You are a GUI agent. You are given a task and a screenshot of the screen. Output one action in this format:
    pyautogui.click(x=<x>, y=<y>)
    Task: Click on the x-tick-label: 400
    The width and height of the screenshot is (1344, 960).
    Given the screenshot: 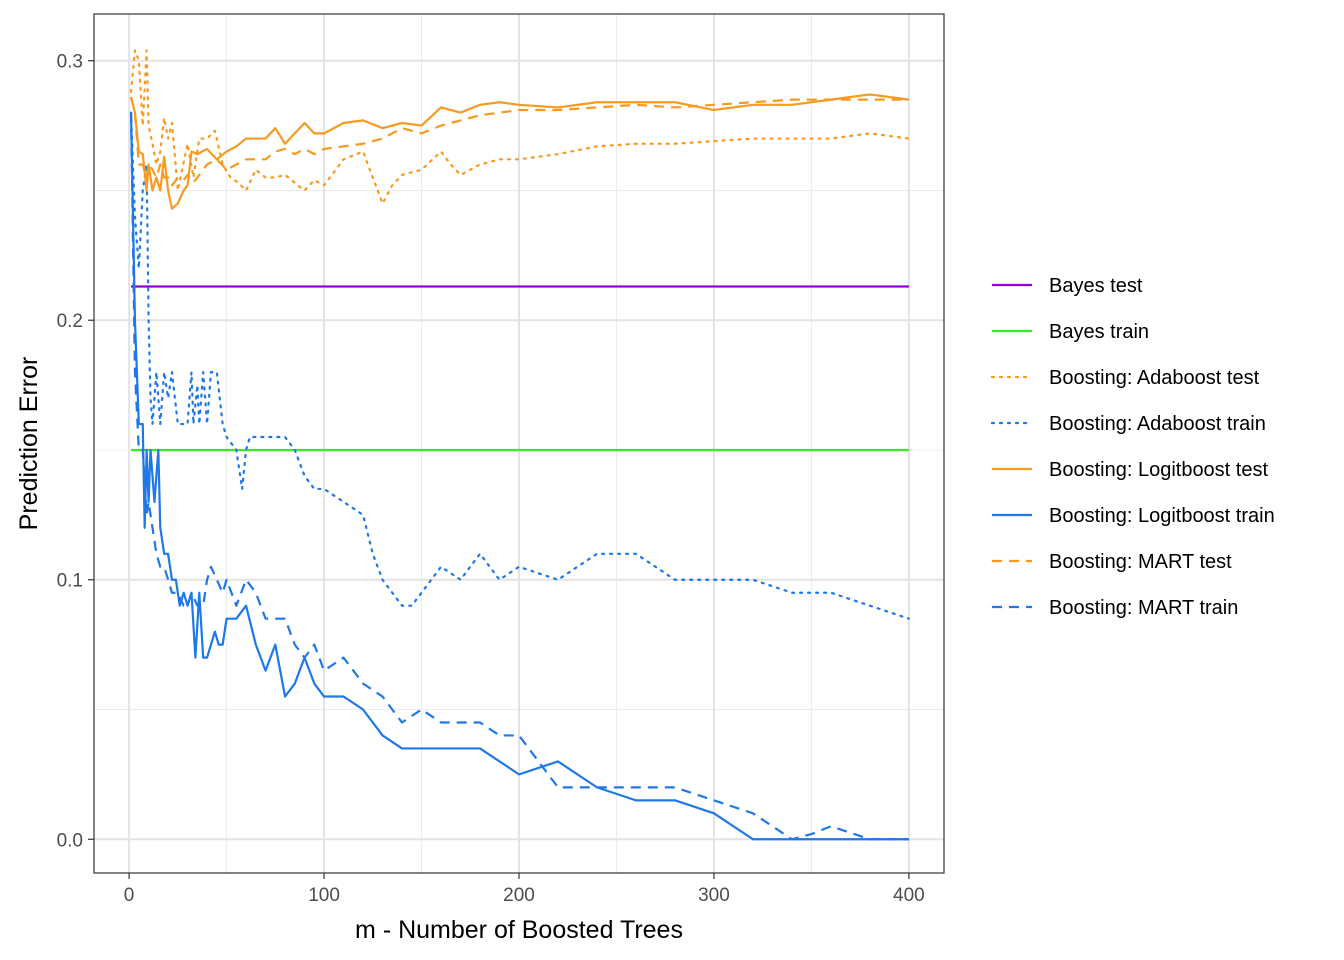 What is the action you would take?
    pyautogui.click(x=909, y=895)
    